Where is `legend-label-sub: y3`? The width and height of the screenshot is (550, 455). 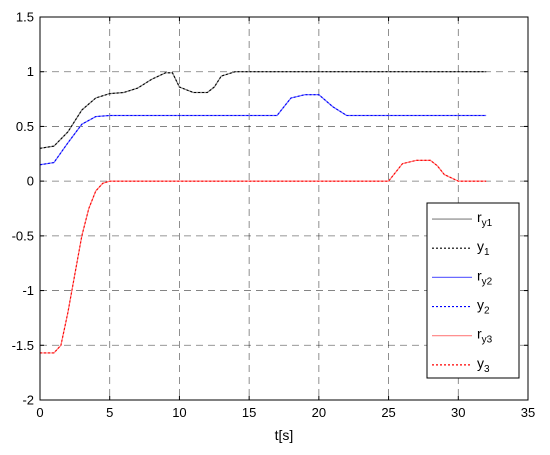
legend-label-sub: y3 is located at coordinates (487, 340).